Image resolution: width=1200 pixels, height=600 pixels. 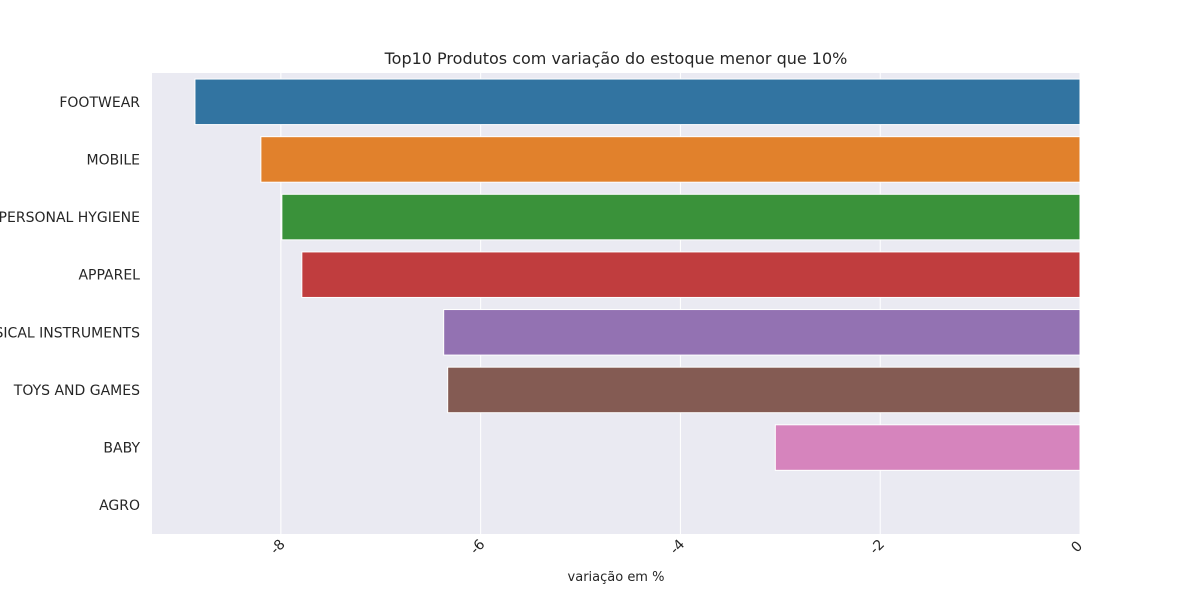 What do you see at coordinates (121, 449) in the screenshot?
I see `y-tick-label: BABY` at bounding box center [121, 449].